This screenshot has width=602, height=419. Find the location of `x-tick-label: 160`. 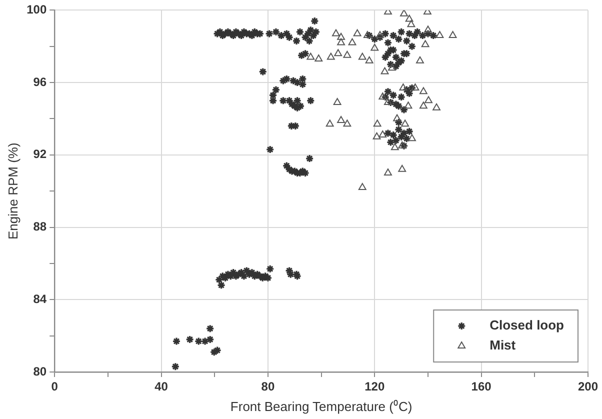

x-tick-label: 160 is located at coordinates (481, 387).